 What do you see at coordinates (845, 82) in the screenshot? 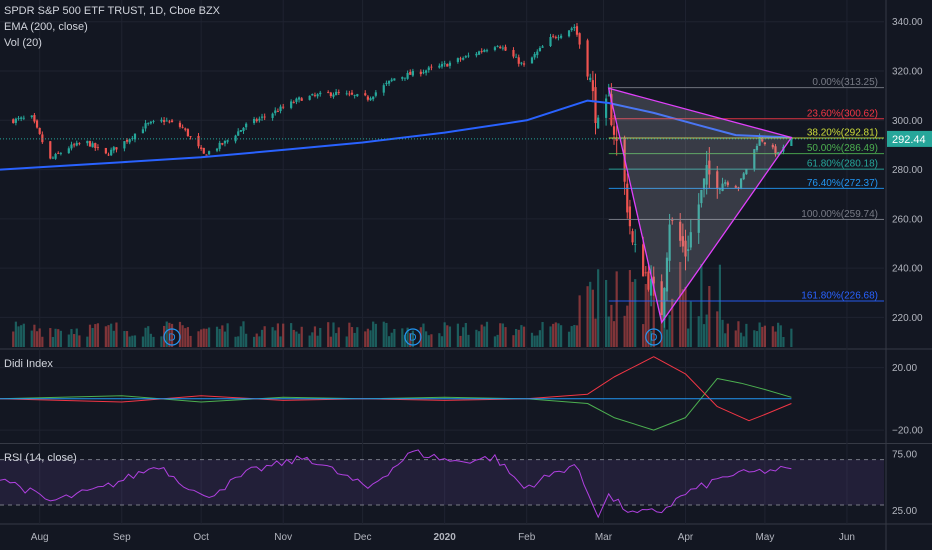
I see `fib-level-label: 0.00%(313.25)` at bounding box center [845, 82].